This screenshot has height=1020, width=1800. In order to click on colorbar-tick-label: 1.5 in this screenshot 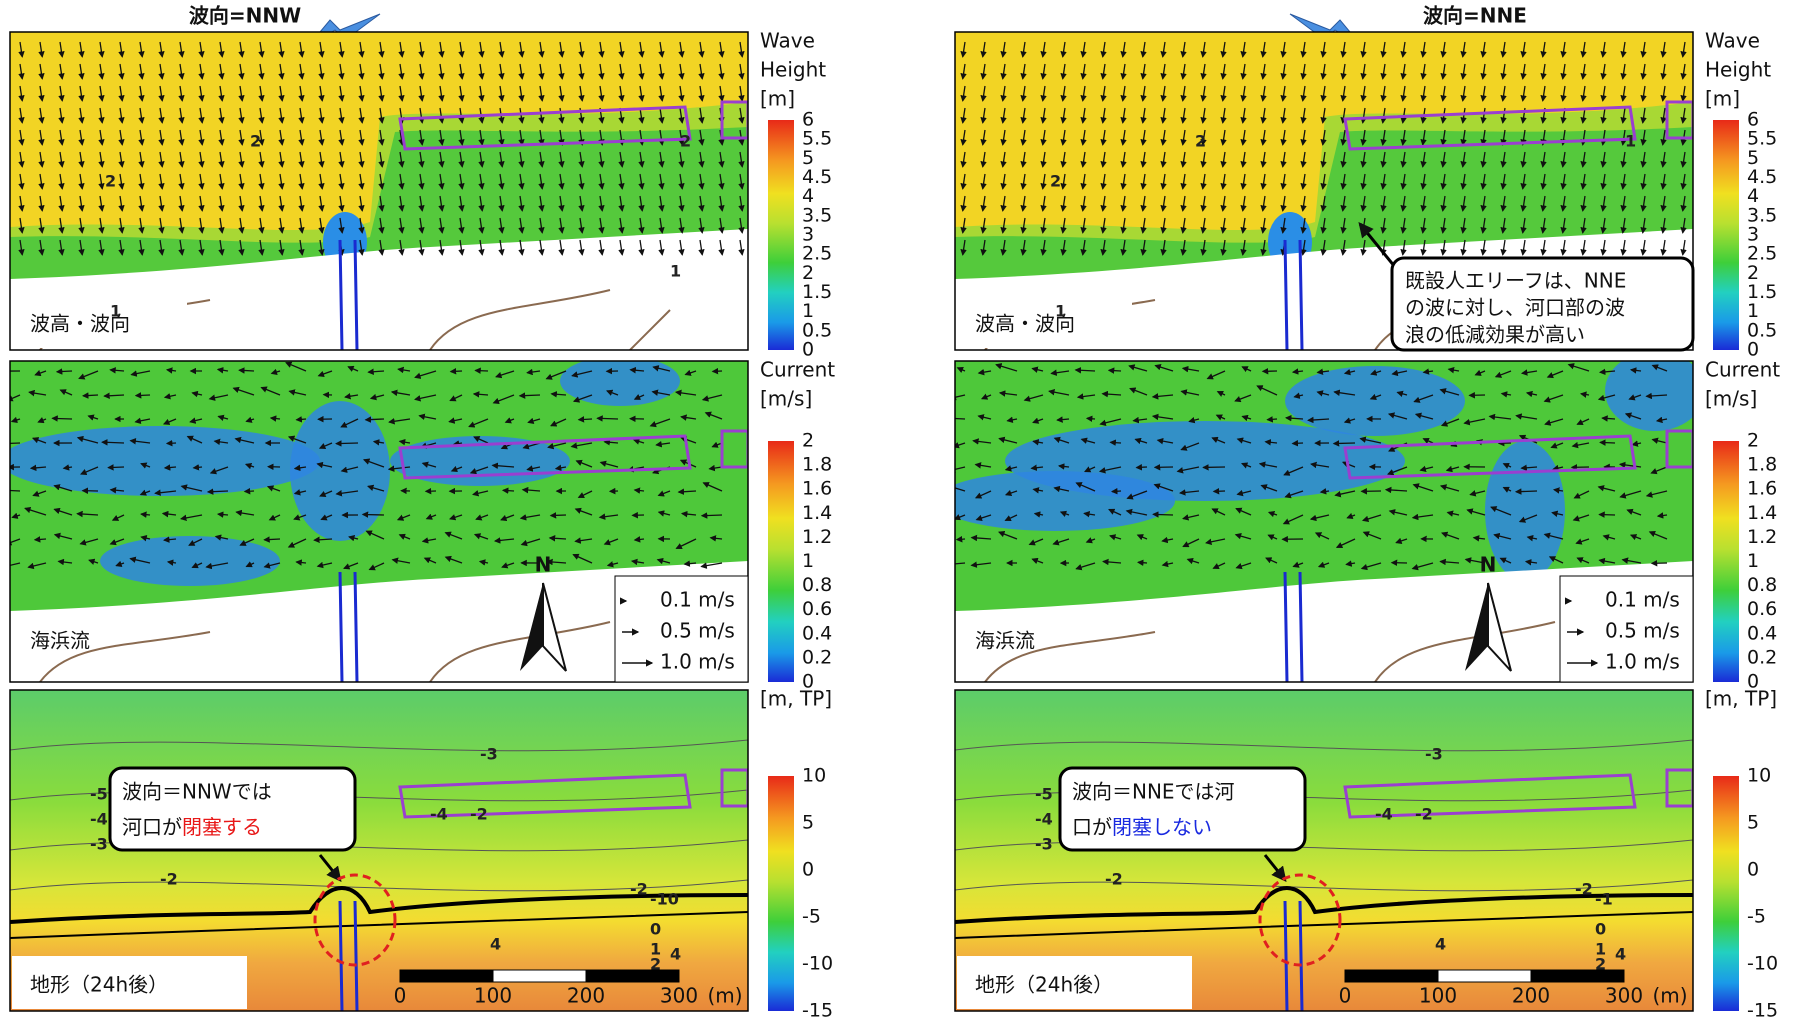, I will do `click(817, 292)`.